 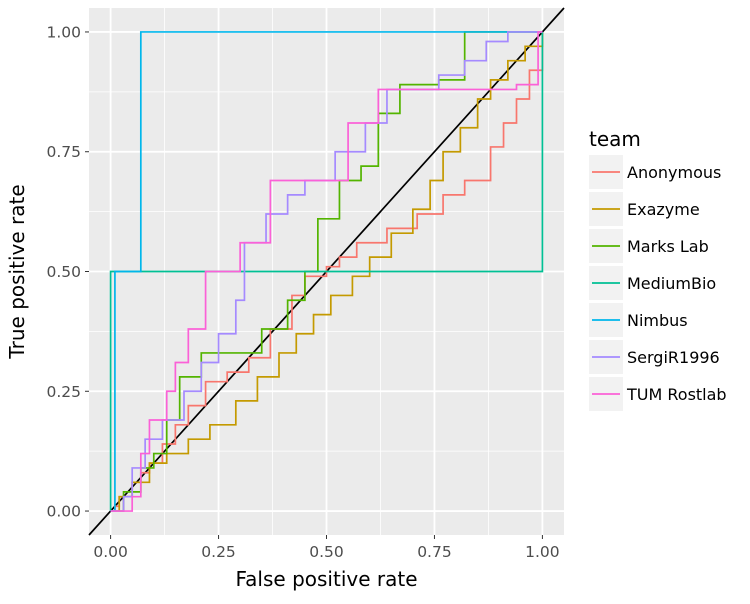 I want to click on legend-label-mediumbio: MediumBio, so click(x=671, y=283).